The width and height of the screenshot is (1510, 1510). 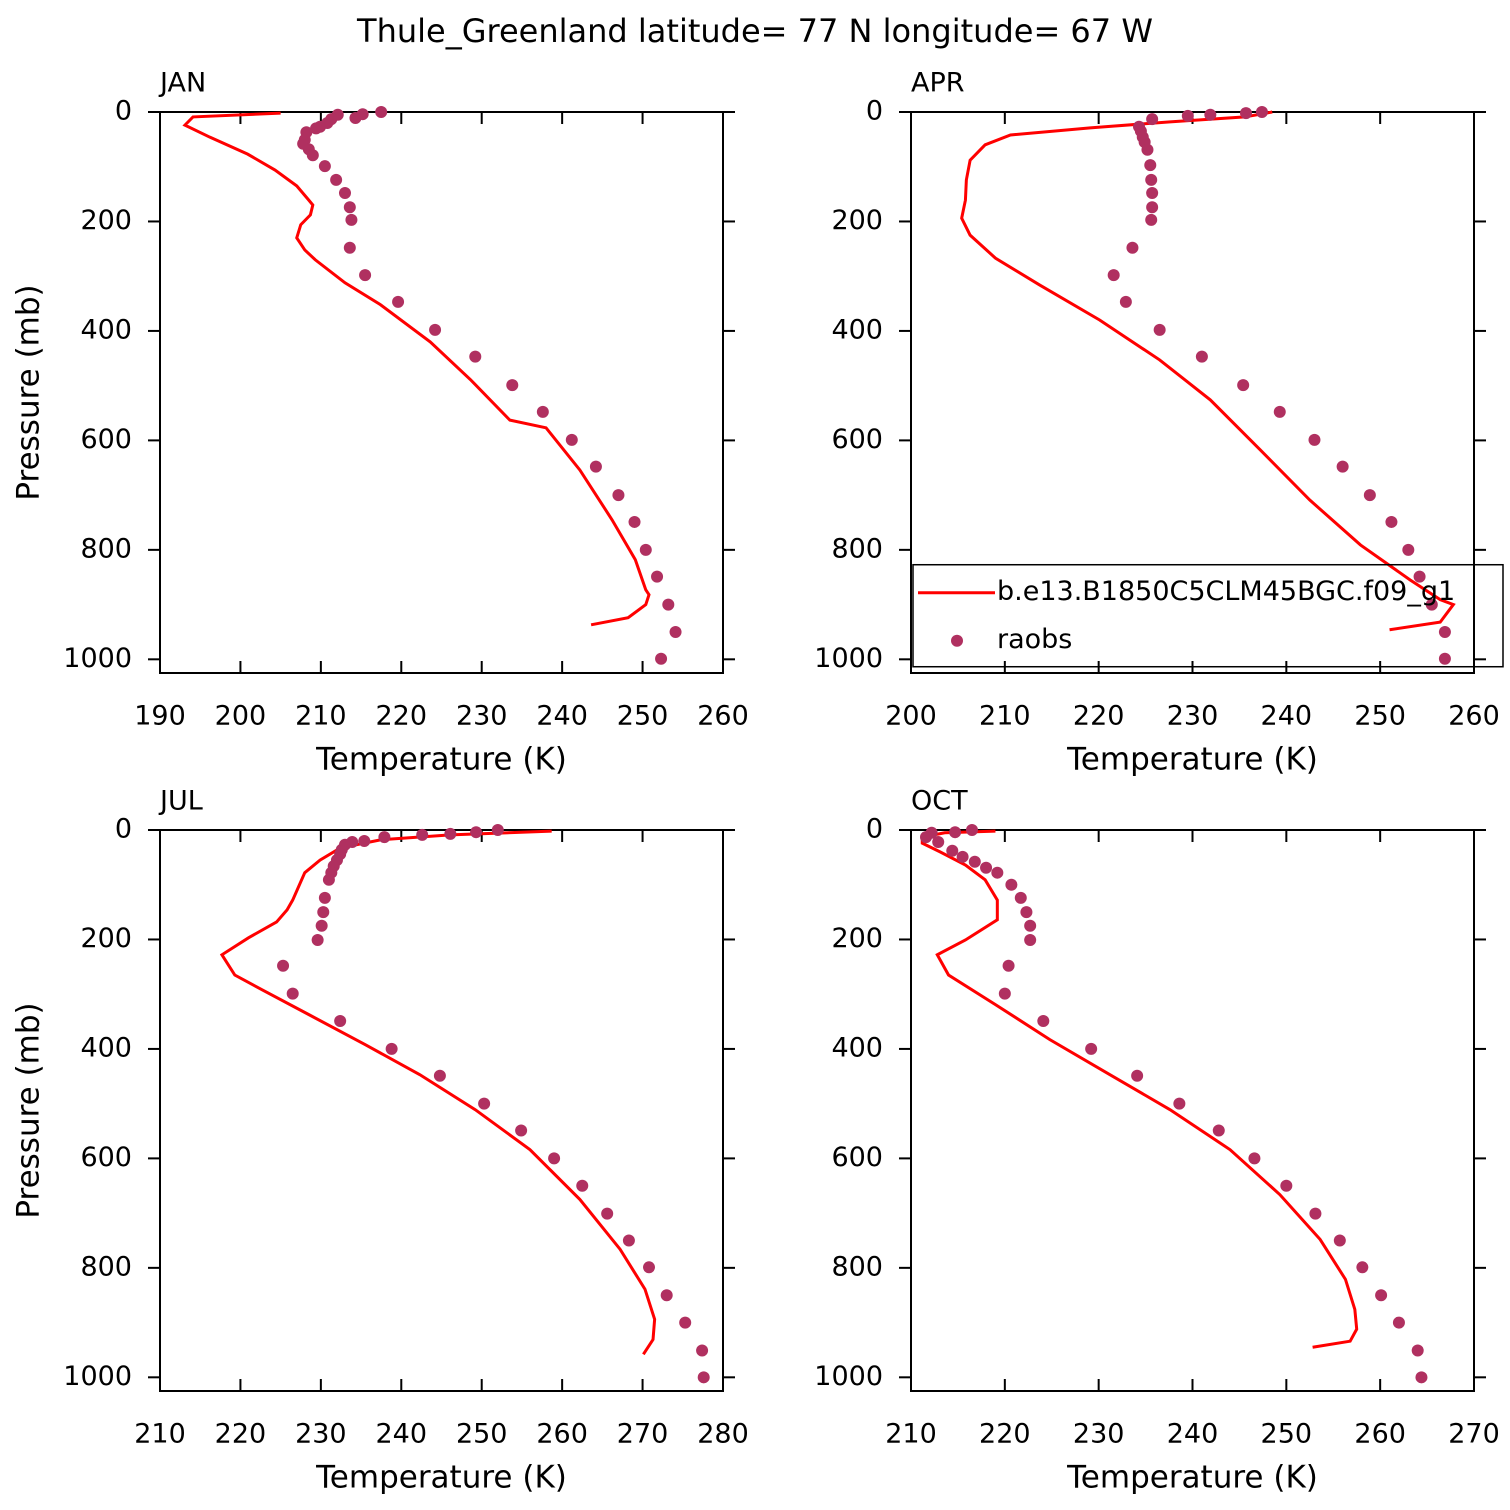 What do you see at coordinates (938, 83) in the screenshot?
I see `panel-label: APR` at bounding box center [938, 83].